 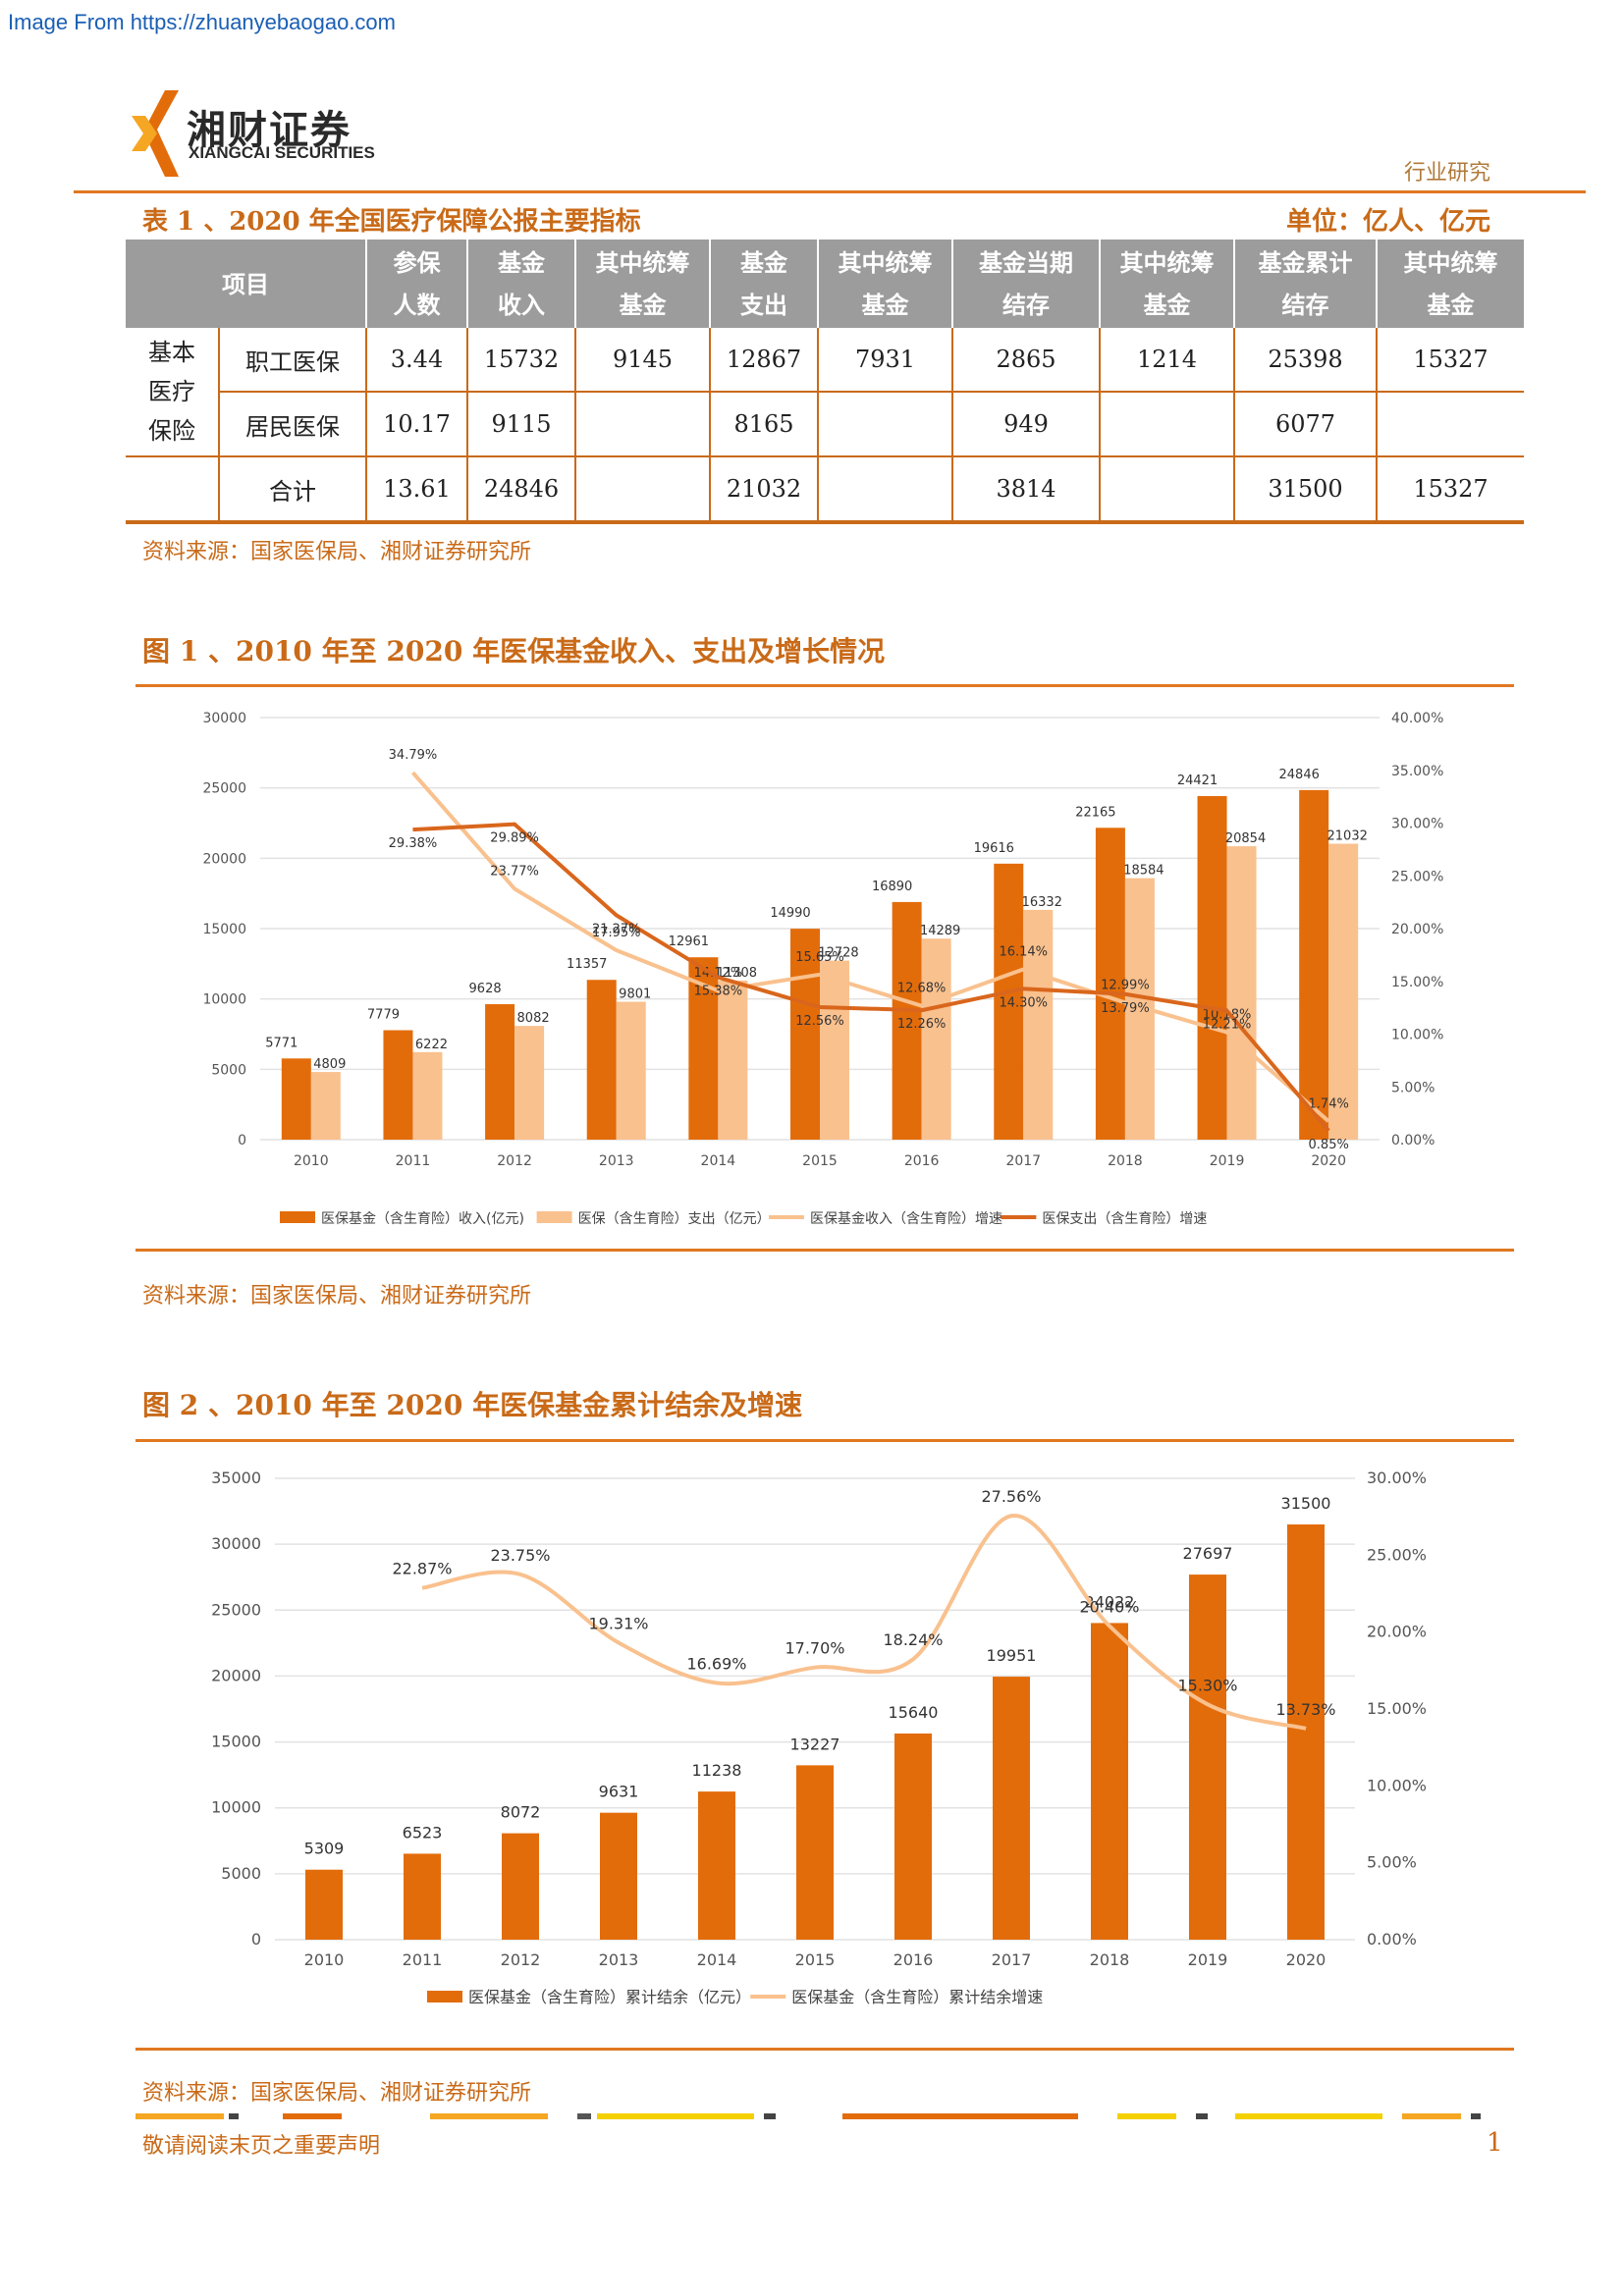 What do you see at coordinates (324, 1959) in the screenshot?
I see `x-tick-label: 2010` at bounding box center [324, 1959].